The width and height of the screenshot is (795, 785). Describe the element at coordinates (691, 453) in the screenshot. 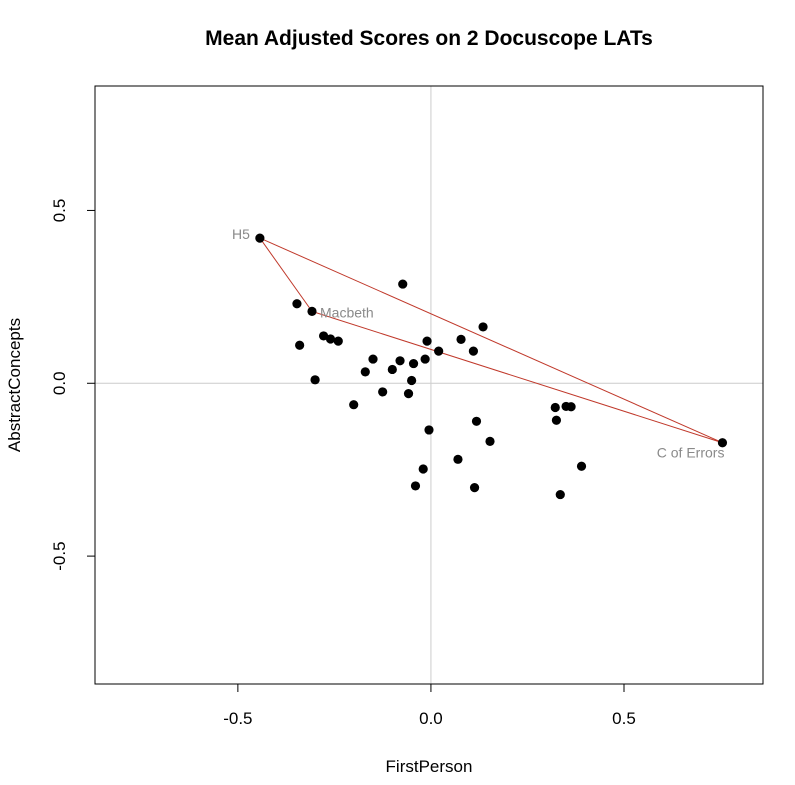

I see `point-annotation: C of Errors` at that location.